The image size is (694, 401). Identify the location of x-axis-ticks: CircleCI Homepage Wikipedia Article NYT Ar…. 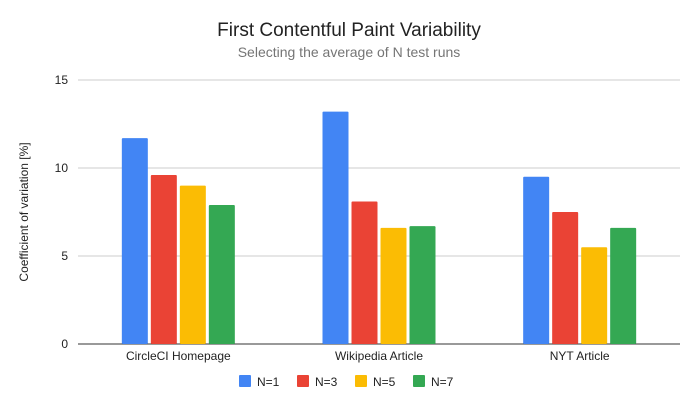
(368, 356).